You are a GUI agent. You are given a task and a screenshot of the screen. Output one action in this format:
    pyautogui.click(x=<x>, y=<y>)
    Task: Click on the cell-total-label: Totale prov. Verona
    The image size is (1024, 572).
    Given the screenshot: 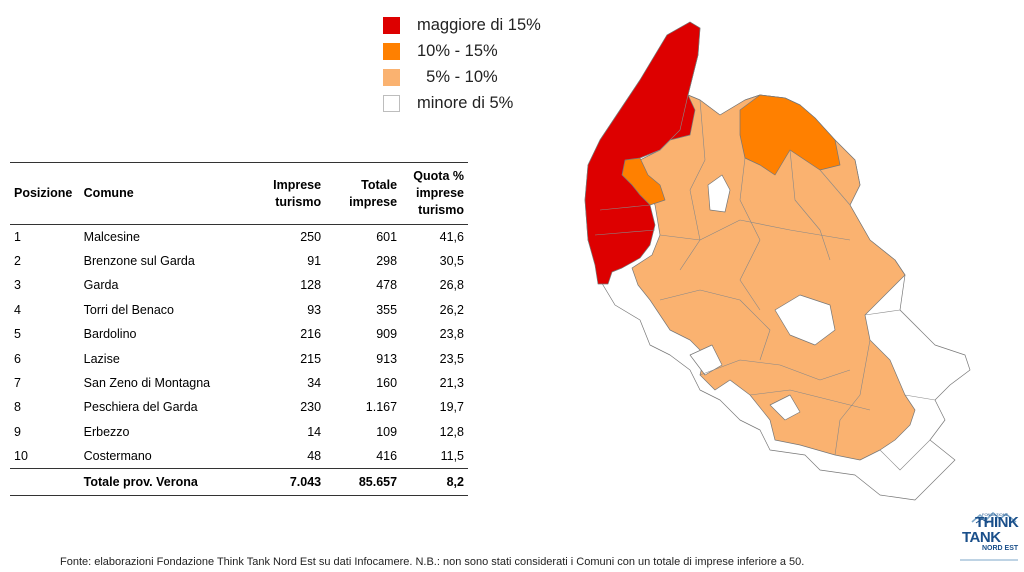 What is the action you would take?
    pyautogui.click(x=164, y=481)
    